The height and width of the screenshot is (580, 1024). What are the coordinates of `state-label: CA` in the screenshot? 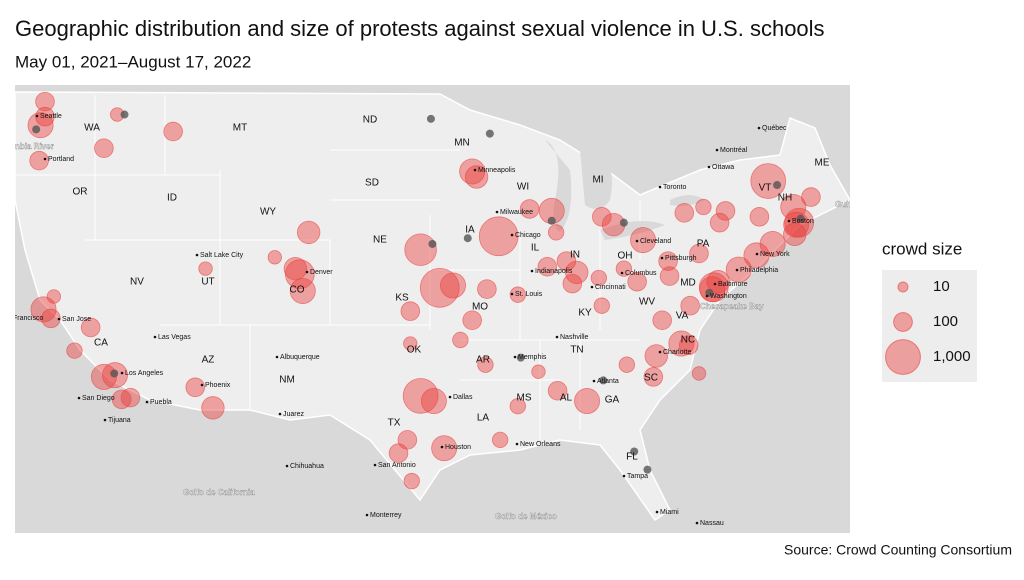 It's located at (101, 343).